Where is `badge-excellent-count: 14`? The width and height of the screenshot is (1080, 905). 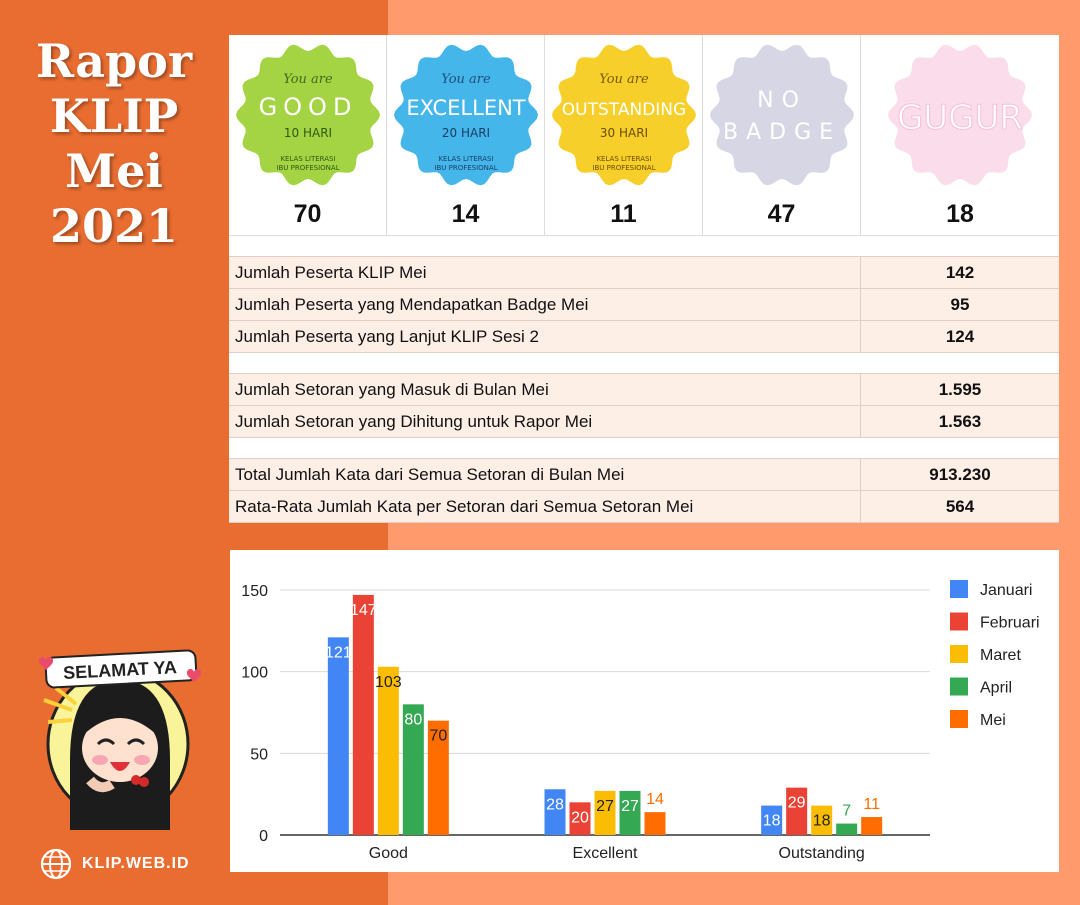
badge-excellent-count: 14 is located at coordinates (465, 214).